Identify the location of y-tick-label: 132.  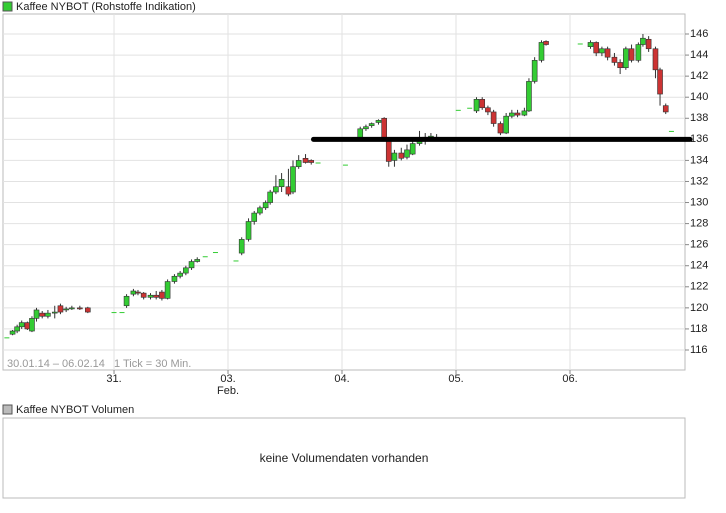
(699, 181).